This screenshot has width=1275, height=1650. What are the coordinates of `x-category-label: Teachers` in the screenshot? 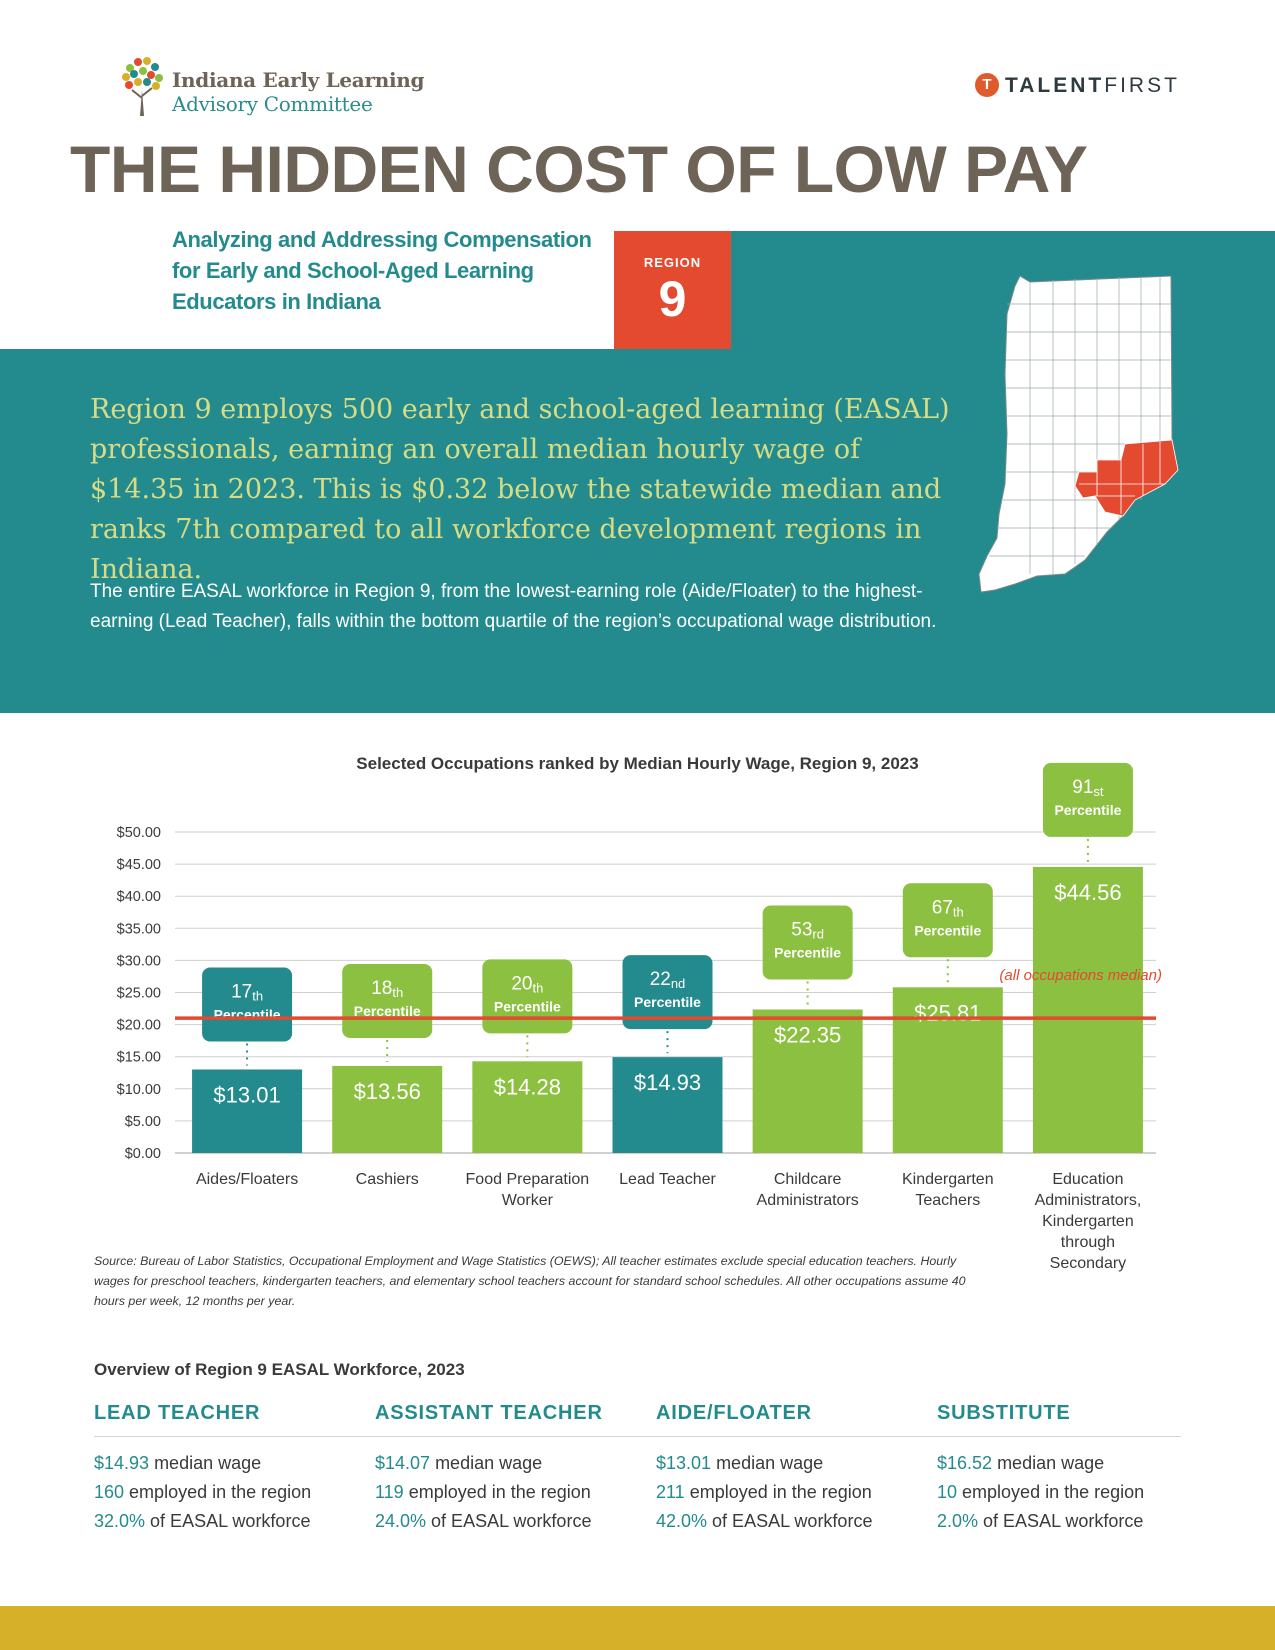 It's located at (947, 1200).